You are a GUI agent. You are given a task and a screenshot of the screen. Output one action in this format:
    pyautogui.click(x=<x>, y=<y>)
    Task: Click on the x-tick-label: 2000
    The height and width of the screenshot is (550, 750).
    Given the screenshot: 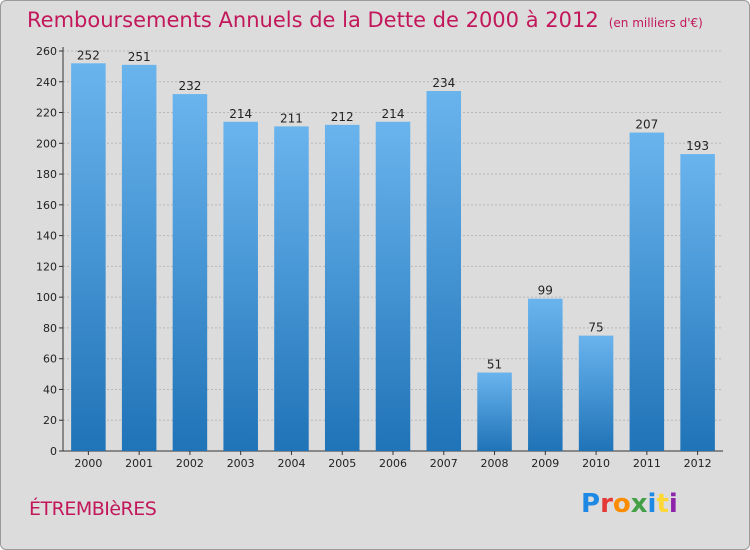 What is the action you would take?
    pyautogui.click(x=88, y=463)
    